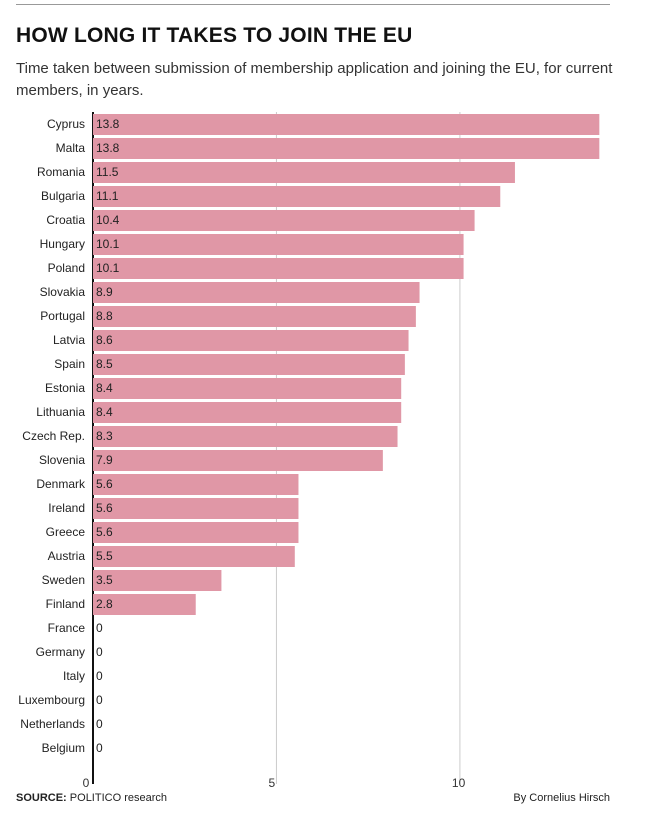 The image size is (655, 813). Describe the element at coordinates (104, 436) in the screenshot. I see `data-label: 8.3` at that location.